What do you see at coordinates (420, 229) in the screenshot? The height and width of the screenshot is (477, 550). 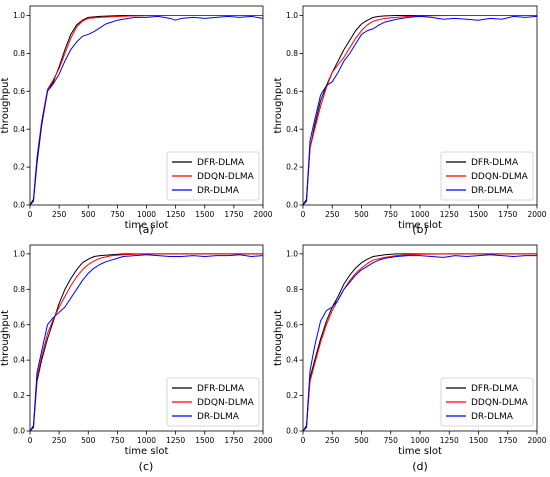 I see `panel-label: (b)` at bounding box center [420, 229].